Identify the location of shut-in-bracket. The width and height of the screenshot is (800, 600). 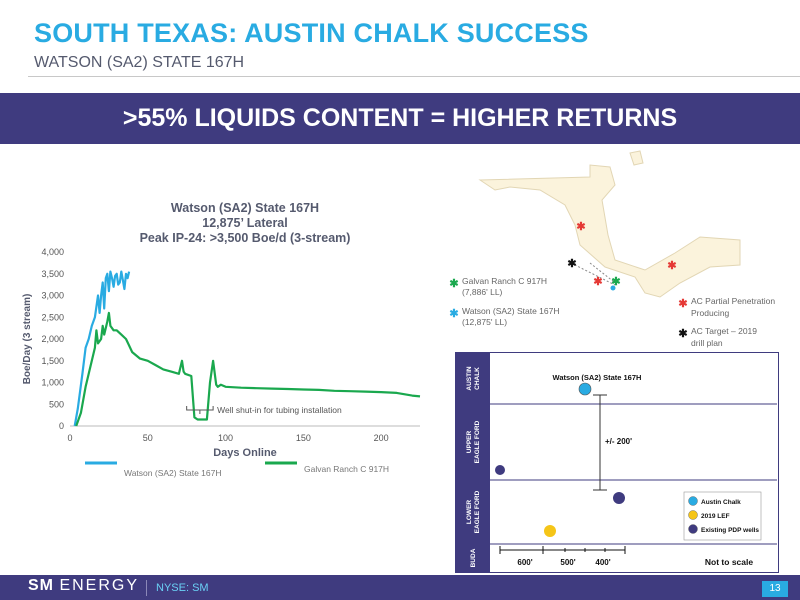
(200, 410).